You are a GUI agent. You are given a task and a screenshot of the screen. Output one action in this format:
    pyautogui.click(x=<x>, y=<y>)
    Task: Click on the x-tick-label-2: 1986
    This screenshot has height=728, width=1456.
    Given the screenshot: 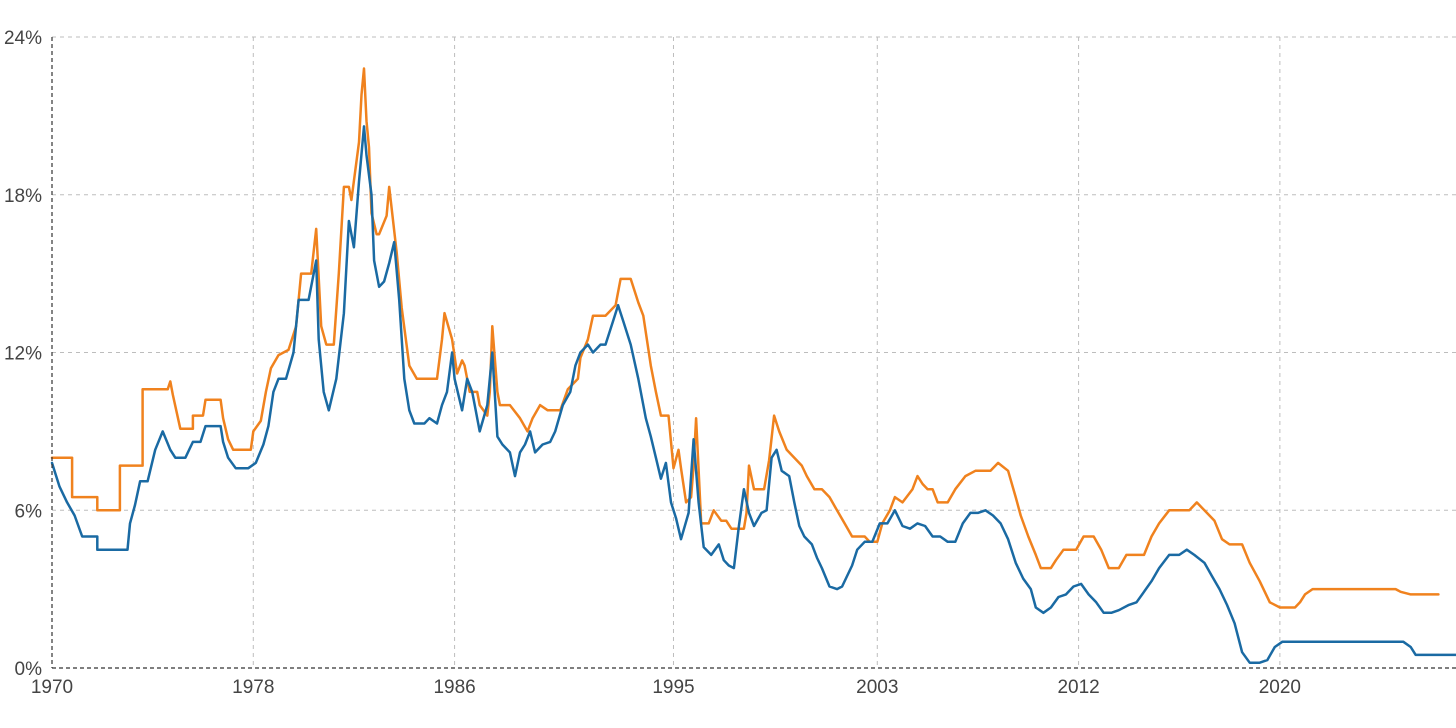 What is the action you would take?
    pyautogui.click(x=454, y=687)
    